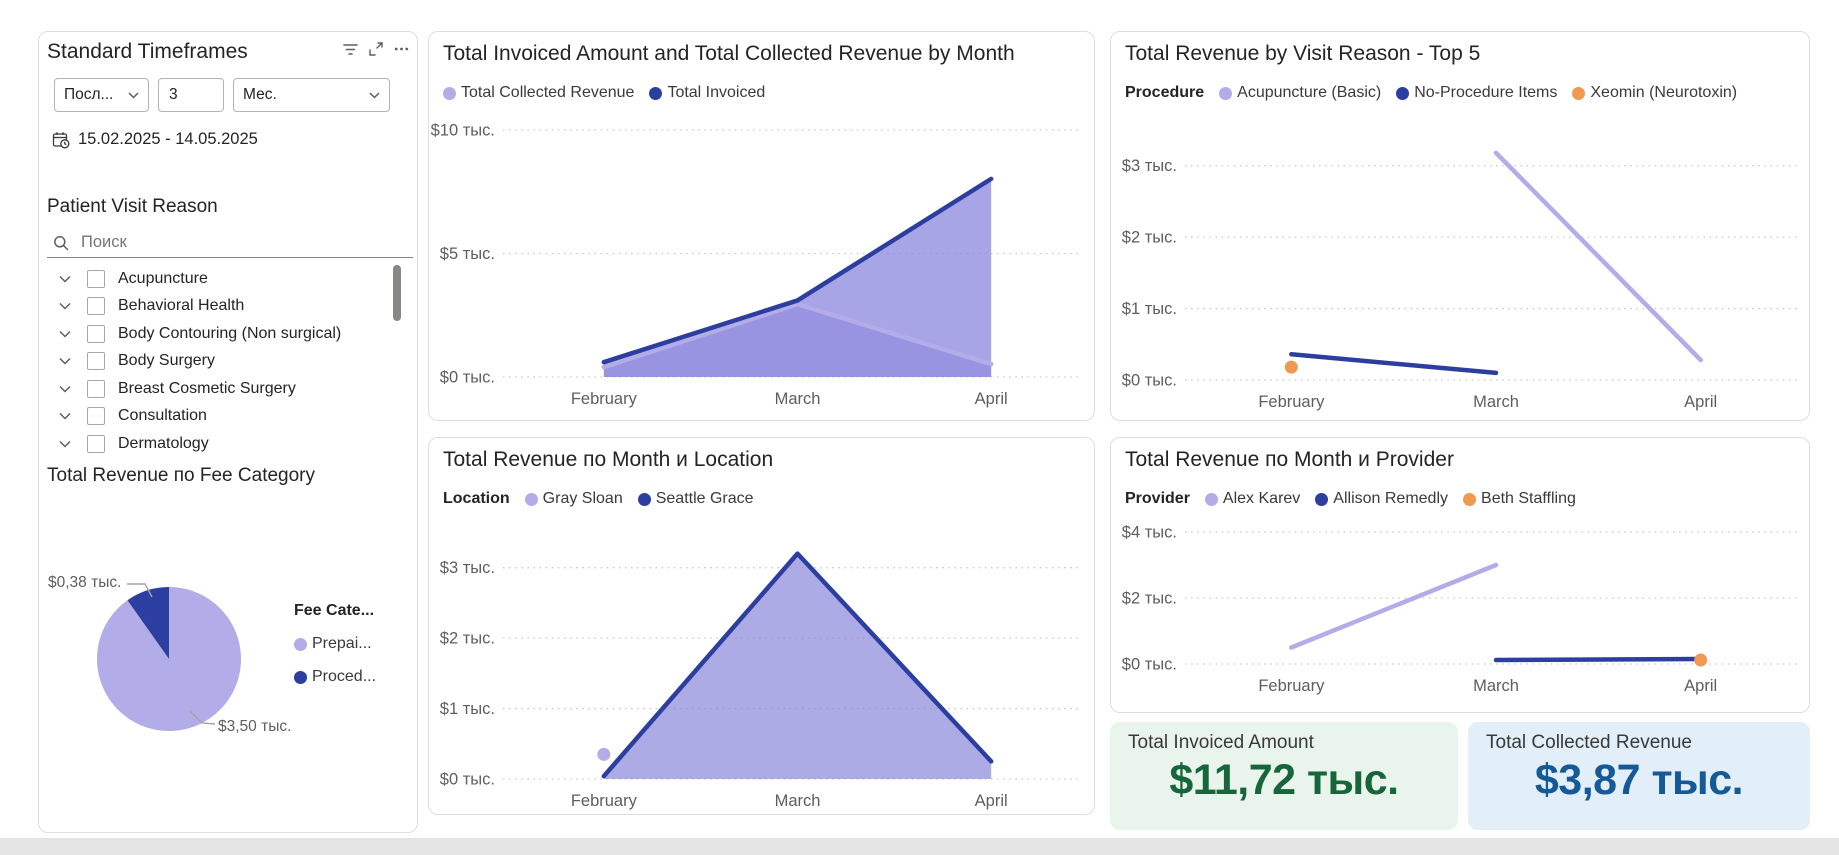  I want to click on legend-item: No-Procedure Items, so click(1476, 93).